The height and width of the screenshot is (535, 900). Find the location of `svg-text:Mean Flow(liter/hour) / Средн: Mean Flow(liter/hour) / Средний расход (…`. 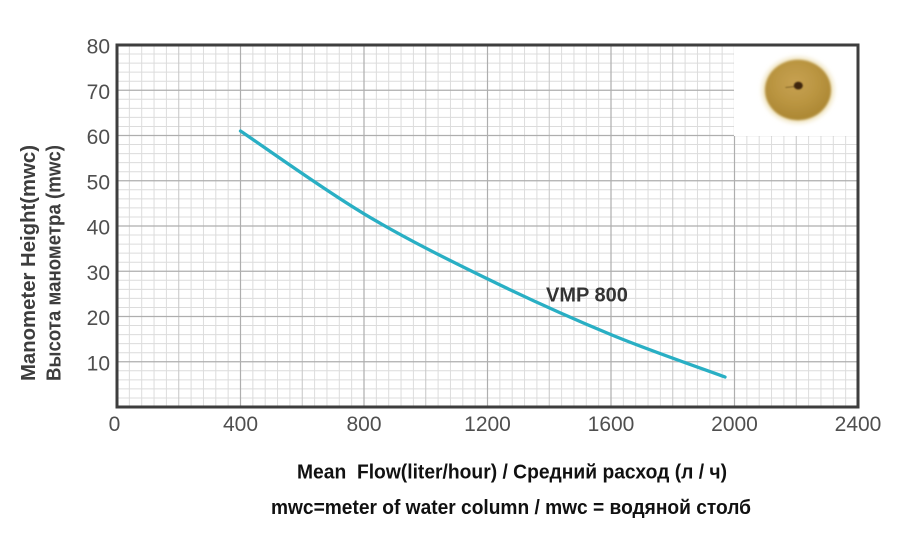

svg-text:Mean Flow(liter/hour) / Средн: Mean Flow(liter/hour) / Средний расход (… is located at coordinates (512, 473).